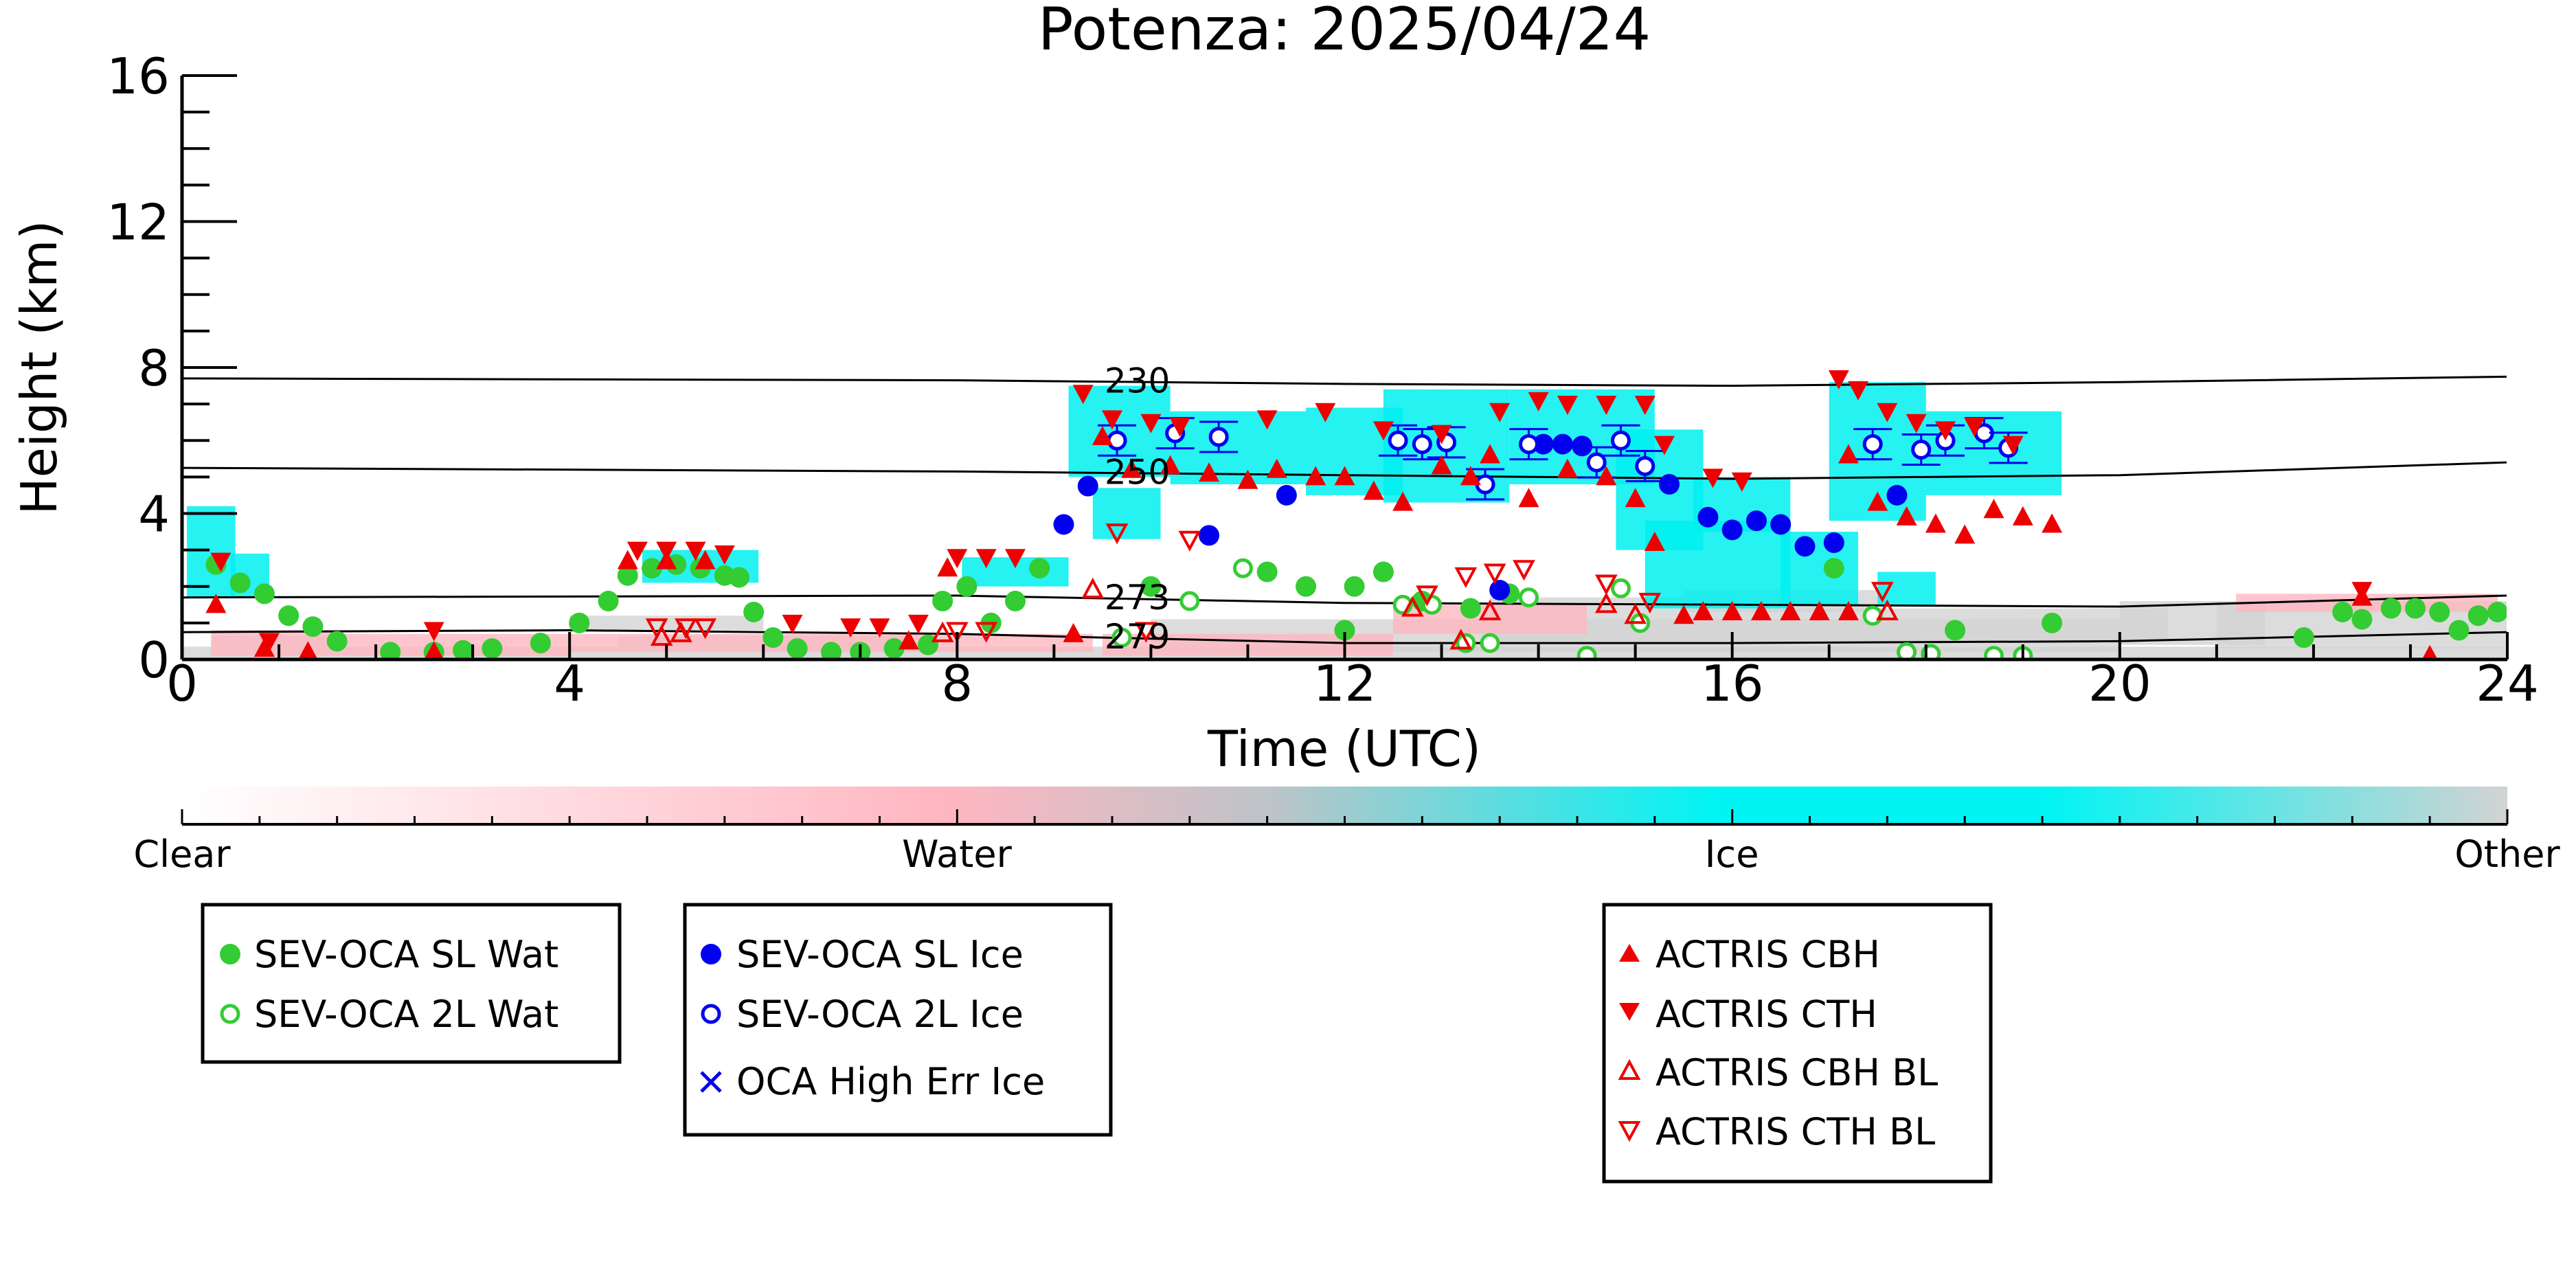 This screenshot has width=2576, height=1288. What do you see at coordinates (2507, 854) in the screenshot?
I see `colorbar-label-other: Other` at bounding box center [2507, 854].